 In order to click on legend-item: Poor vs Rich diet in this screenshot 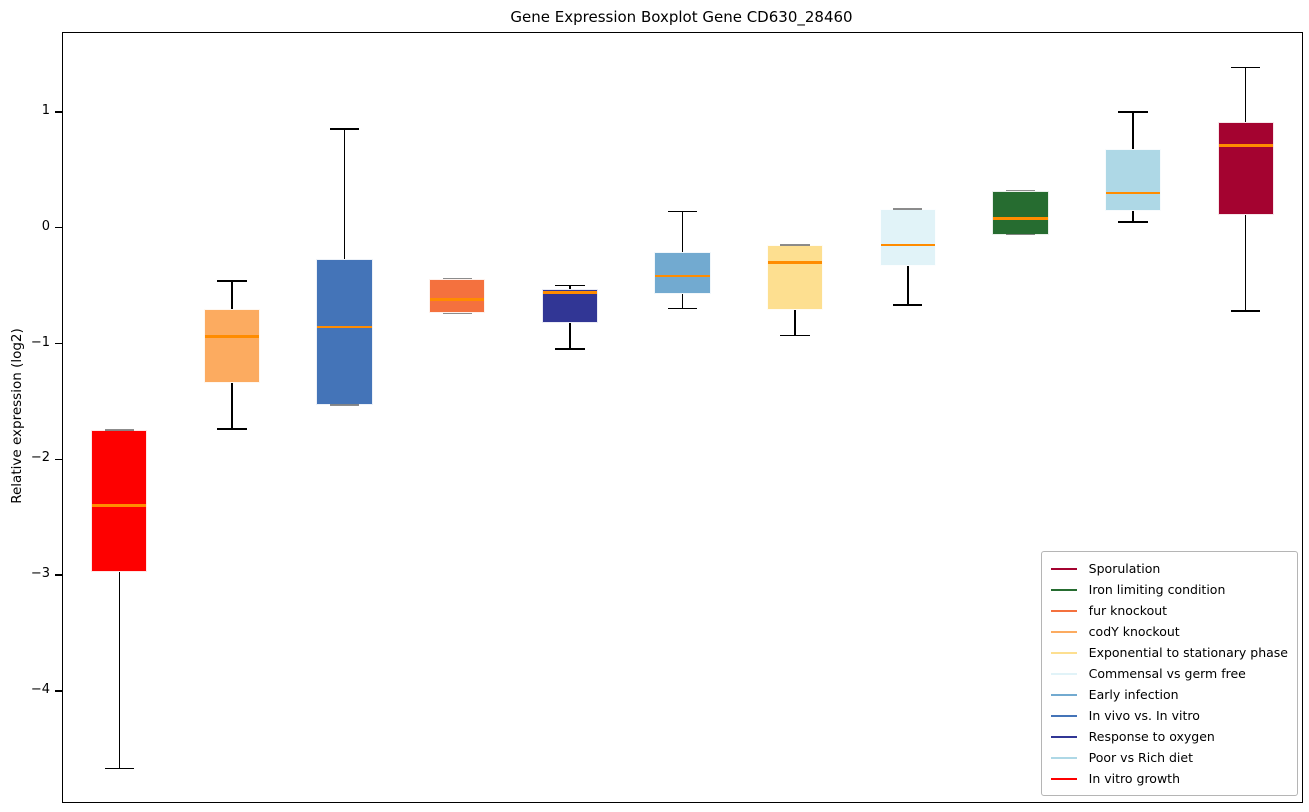, I will do `click(1169, 757)`.